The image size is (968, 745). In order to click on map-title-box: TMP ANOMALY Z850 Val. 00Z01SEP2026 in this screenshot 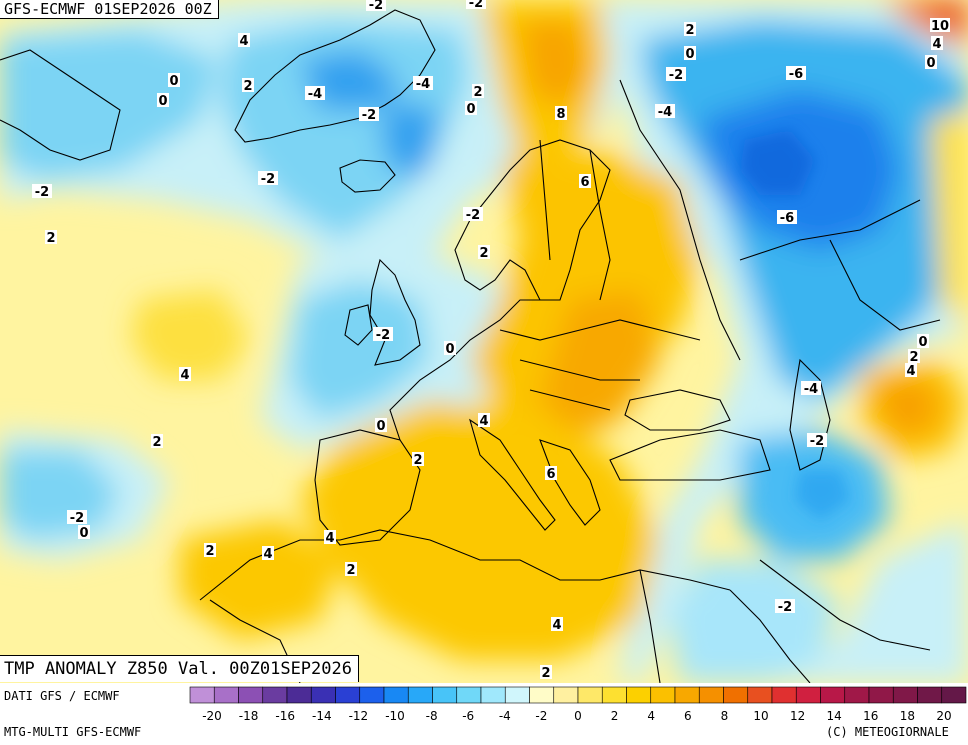, I will do `click(179, 668)`.